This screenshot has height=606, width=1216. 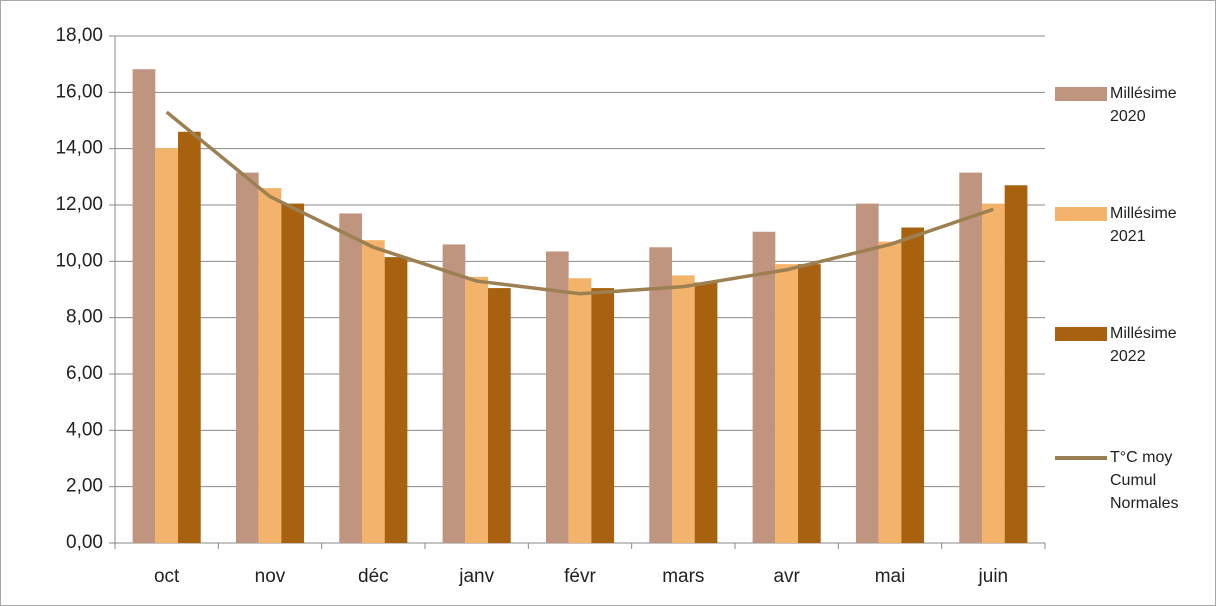 What do you see at coordinates (476, 576) in the screenshot?
I see `x-tick-label: janv` at bounding box center [476, 576].